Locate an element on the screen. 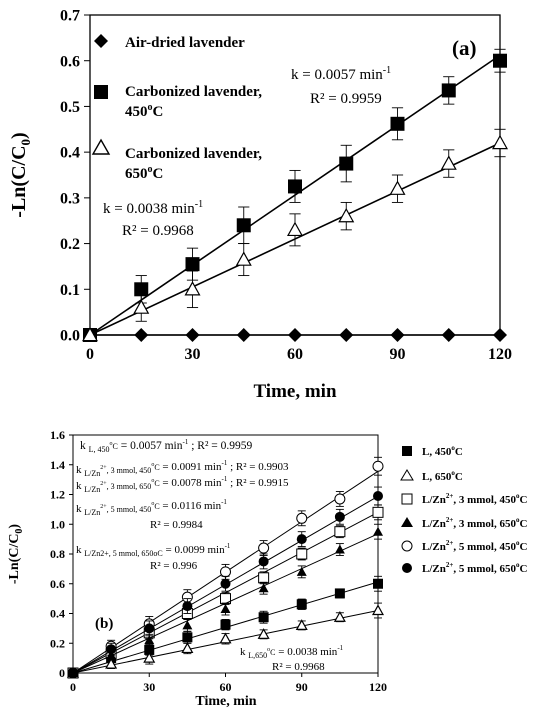  legend-b-marker-triangle-filled is located at coordinates (407, 522).